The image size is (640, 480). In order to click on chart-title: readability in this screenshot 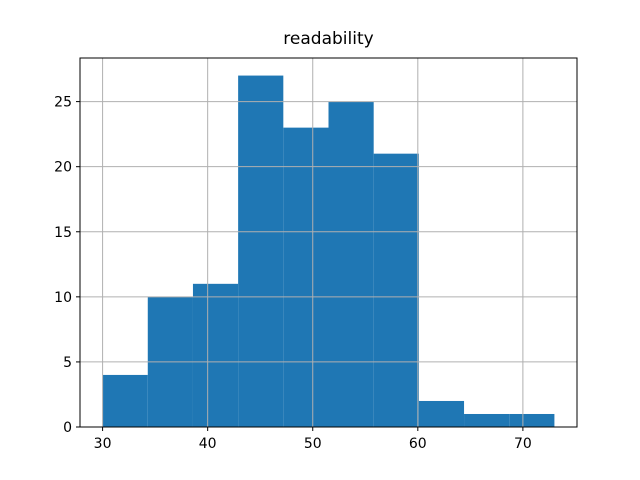, I will do `click(328, 39)`.